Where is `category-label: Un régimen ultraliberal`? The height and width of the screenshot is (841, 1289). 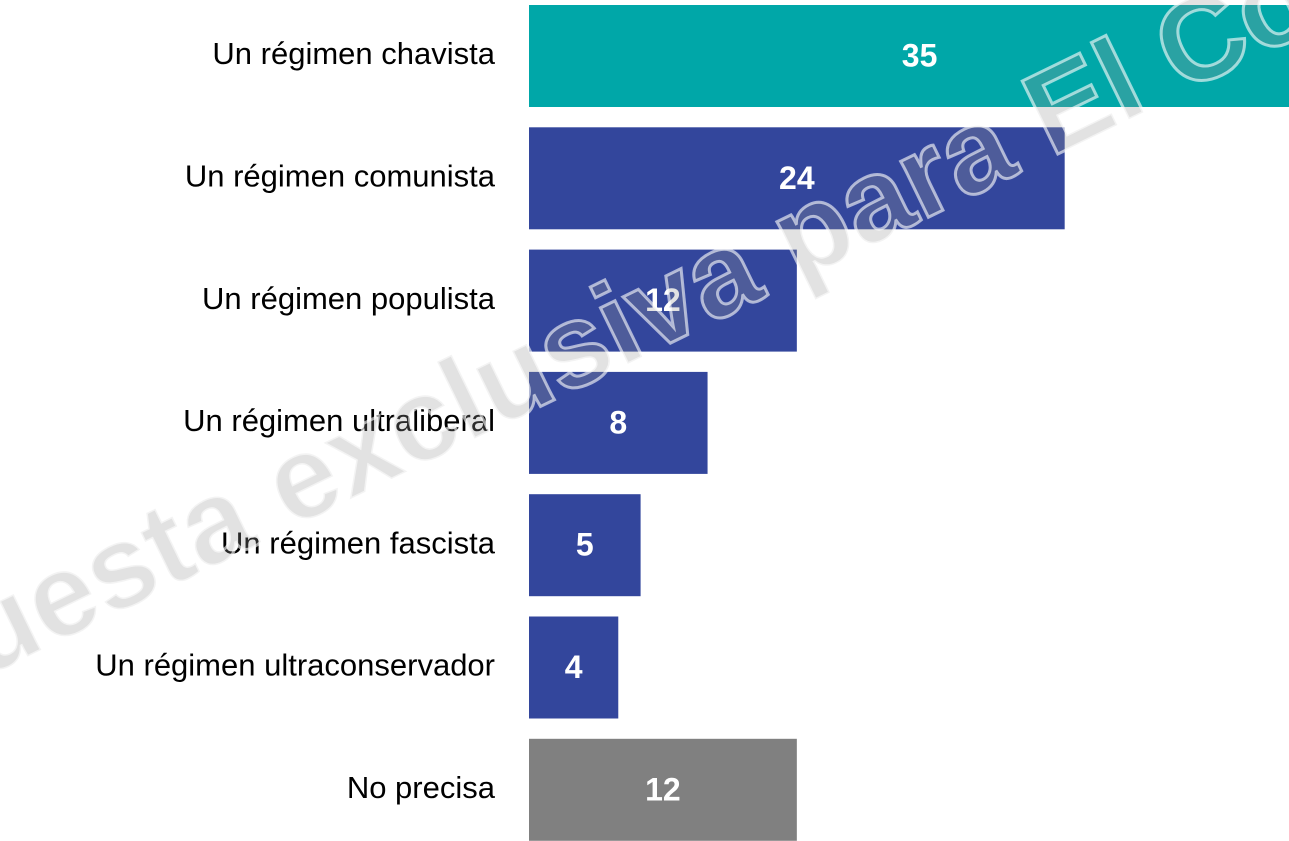
category-label: Un régimen ultraliberal is located at coordinates (339, 420).